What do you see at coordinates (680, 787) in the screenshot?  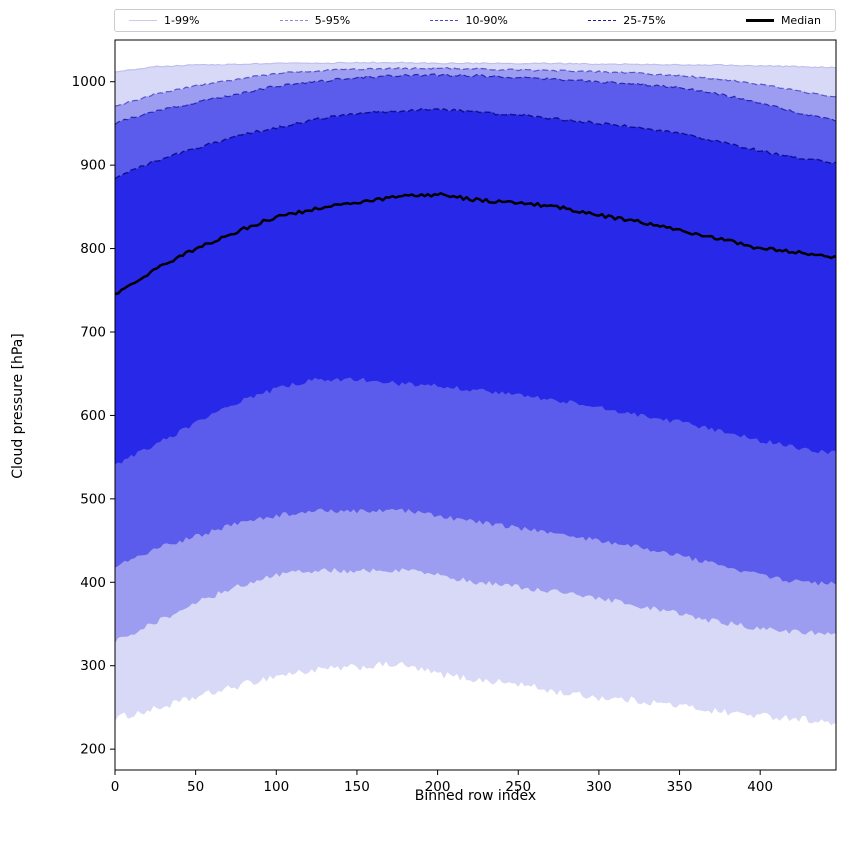 I see `x-tick-label: 350` at bounding box center [680, 787].